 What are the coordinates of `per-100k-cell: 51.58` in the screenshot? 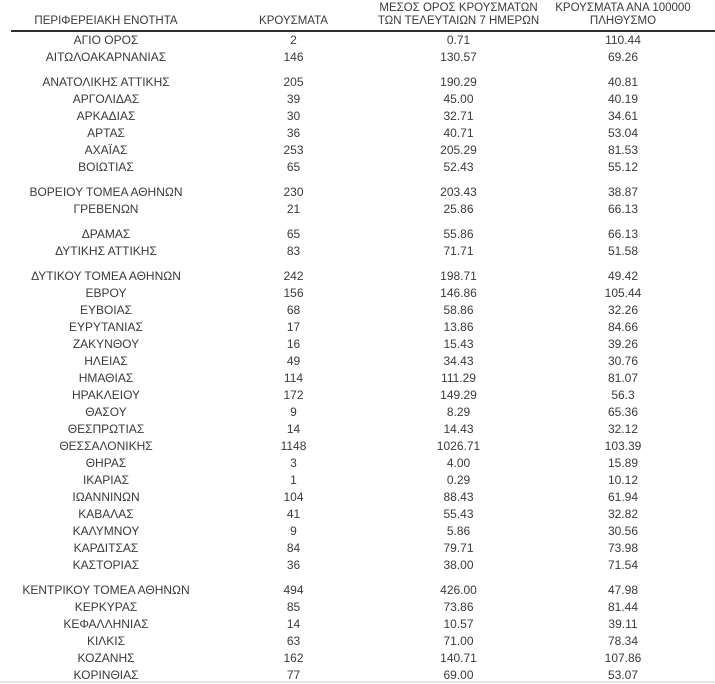 It's located at (623, 251).